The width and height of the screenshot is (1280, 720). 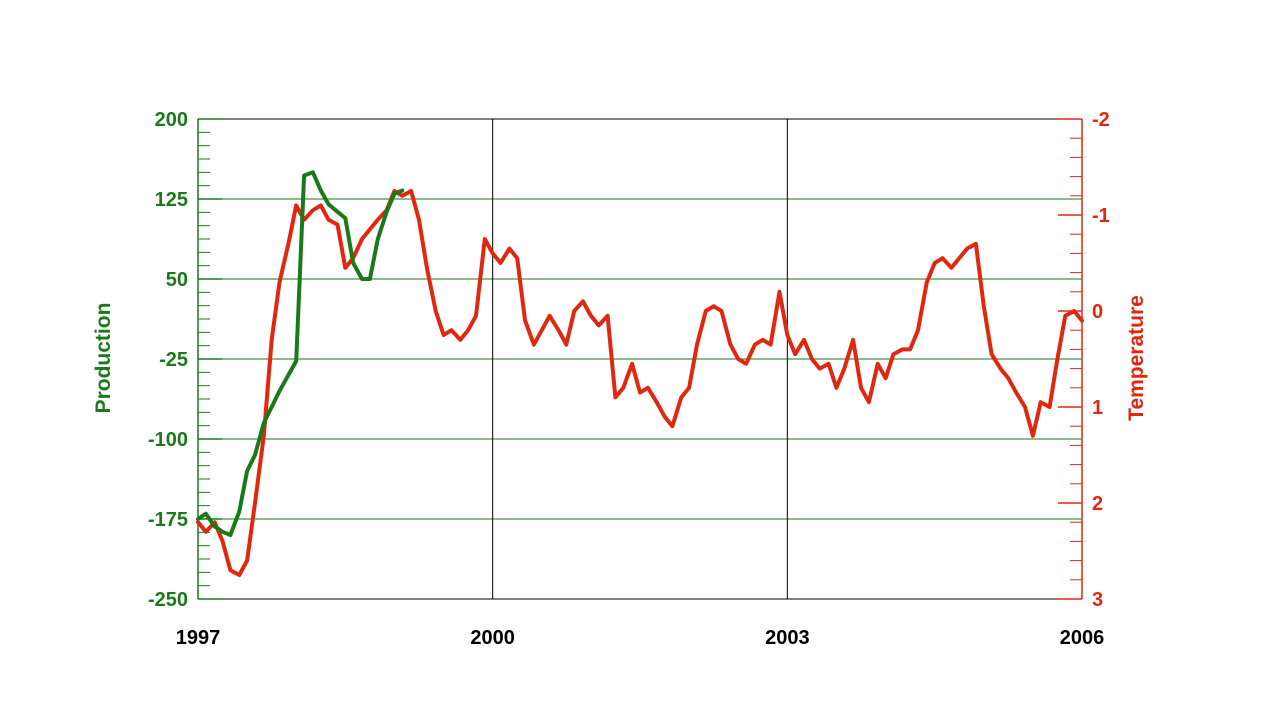 I want to click on right-axis-title: Temperature, so click(x=1136, y=358).